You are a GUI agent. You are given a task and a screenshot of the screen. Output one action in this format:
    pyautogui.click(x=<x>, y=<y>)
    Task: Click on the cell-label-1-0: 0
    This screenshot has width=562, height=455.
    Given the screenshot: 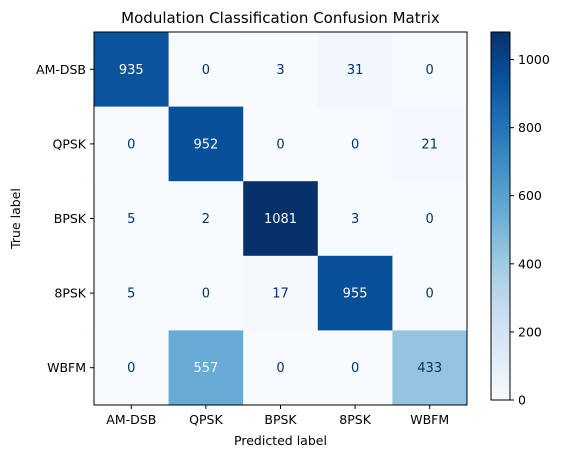 What is the action you would take?
    pyautogui.click(x=131, y=144)
    